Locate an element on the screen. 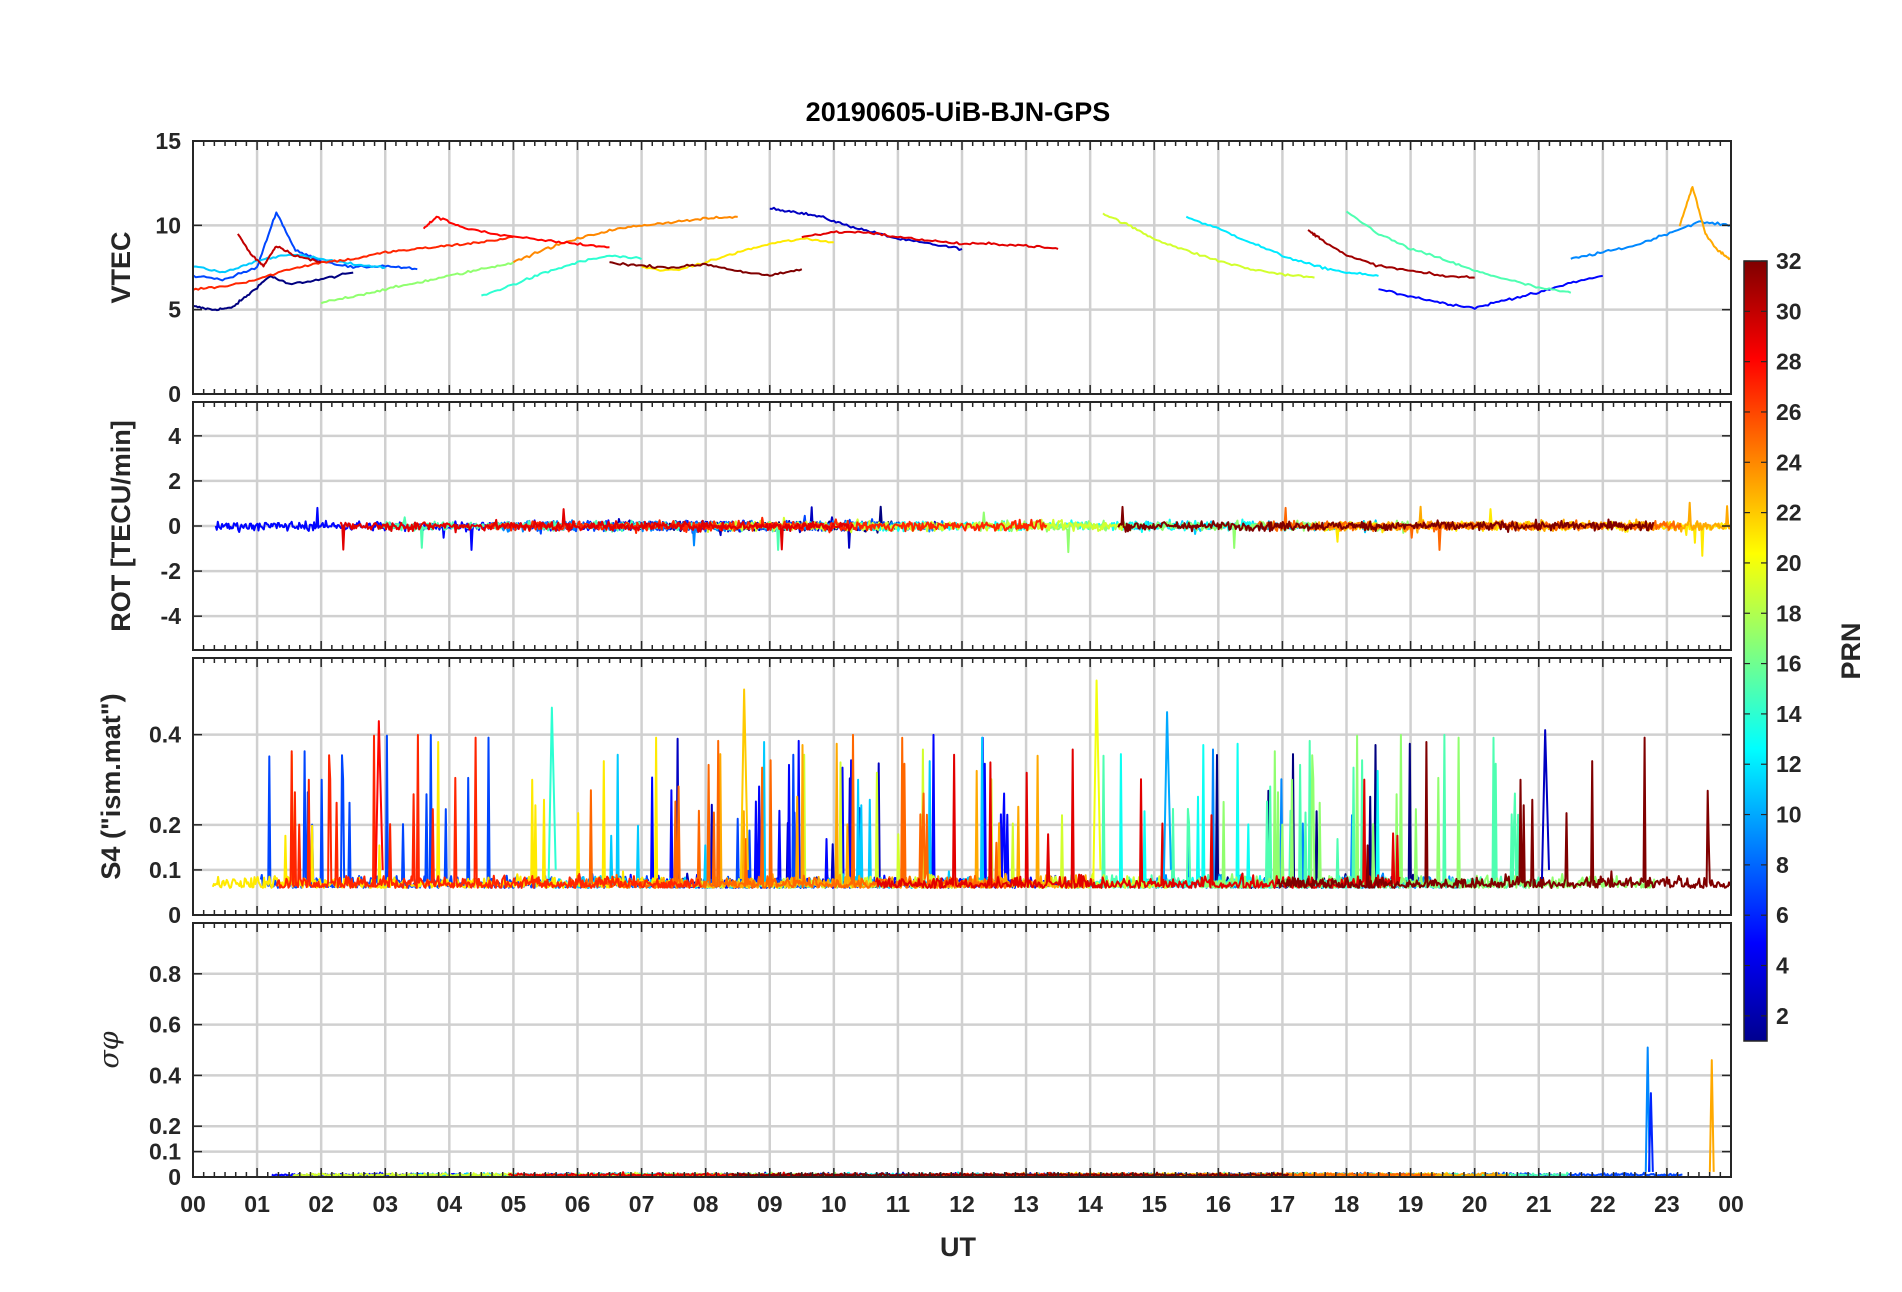 This screenshot has width=1902, height=1292. x-tick-label: 10 is located at coordinates (834, 1204).